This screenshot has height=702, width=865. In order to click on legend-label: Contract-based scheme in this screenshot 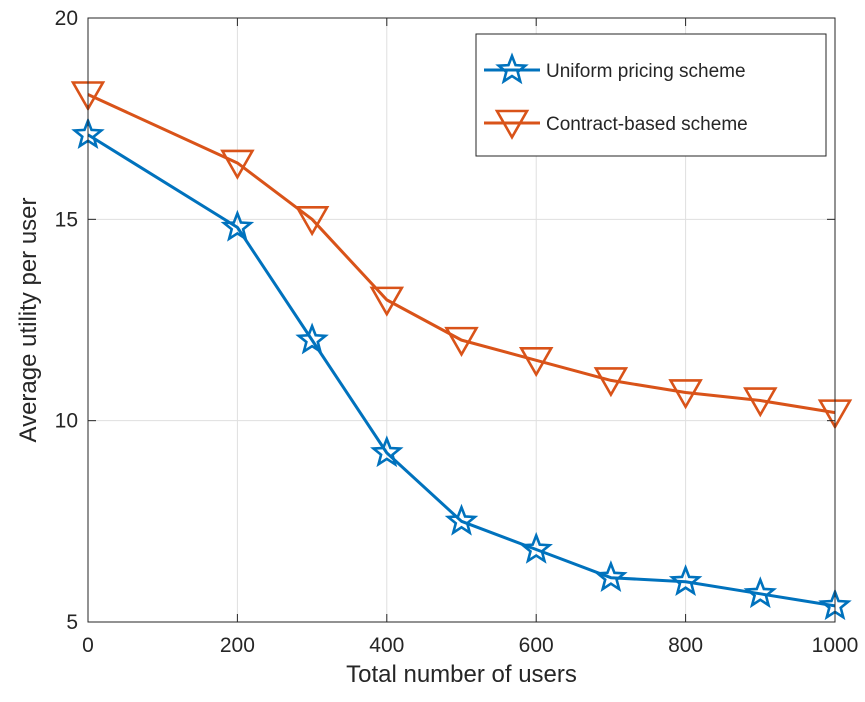, I will do `click(647, 124)`.